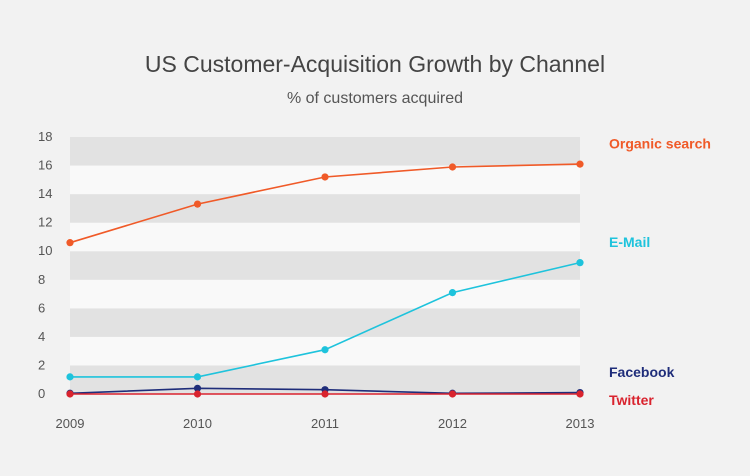  I want to click on y-tick-label: 16, so click(45, 165).